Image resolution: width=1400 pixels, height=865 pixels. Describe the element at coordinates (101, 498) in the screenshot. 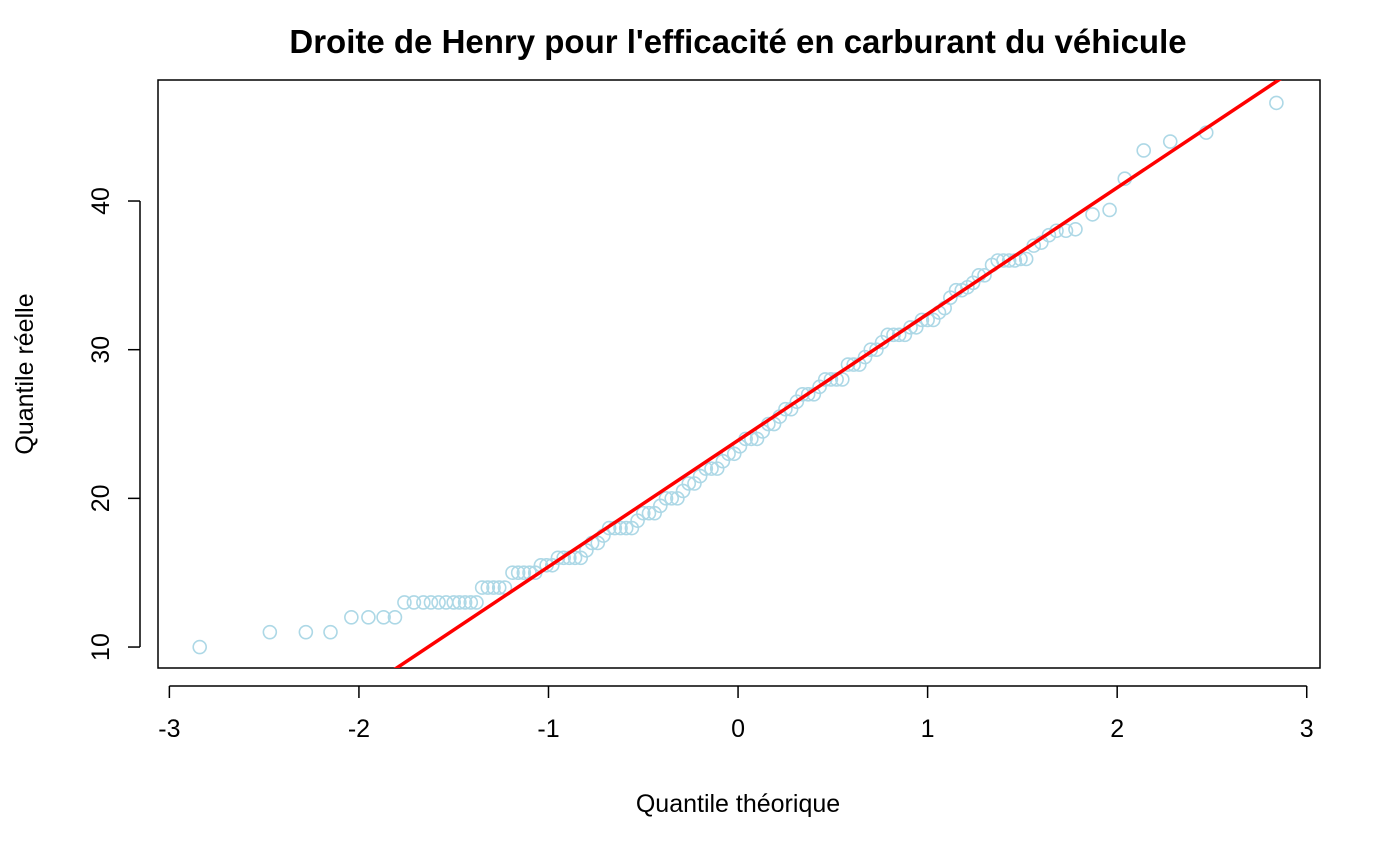

I see `y-tick-label: 20` at that location.